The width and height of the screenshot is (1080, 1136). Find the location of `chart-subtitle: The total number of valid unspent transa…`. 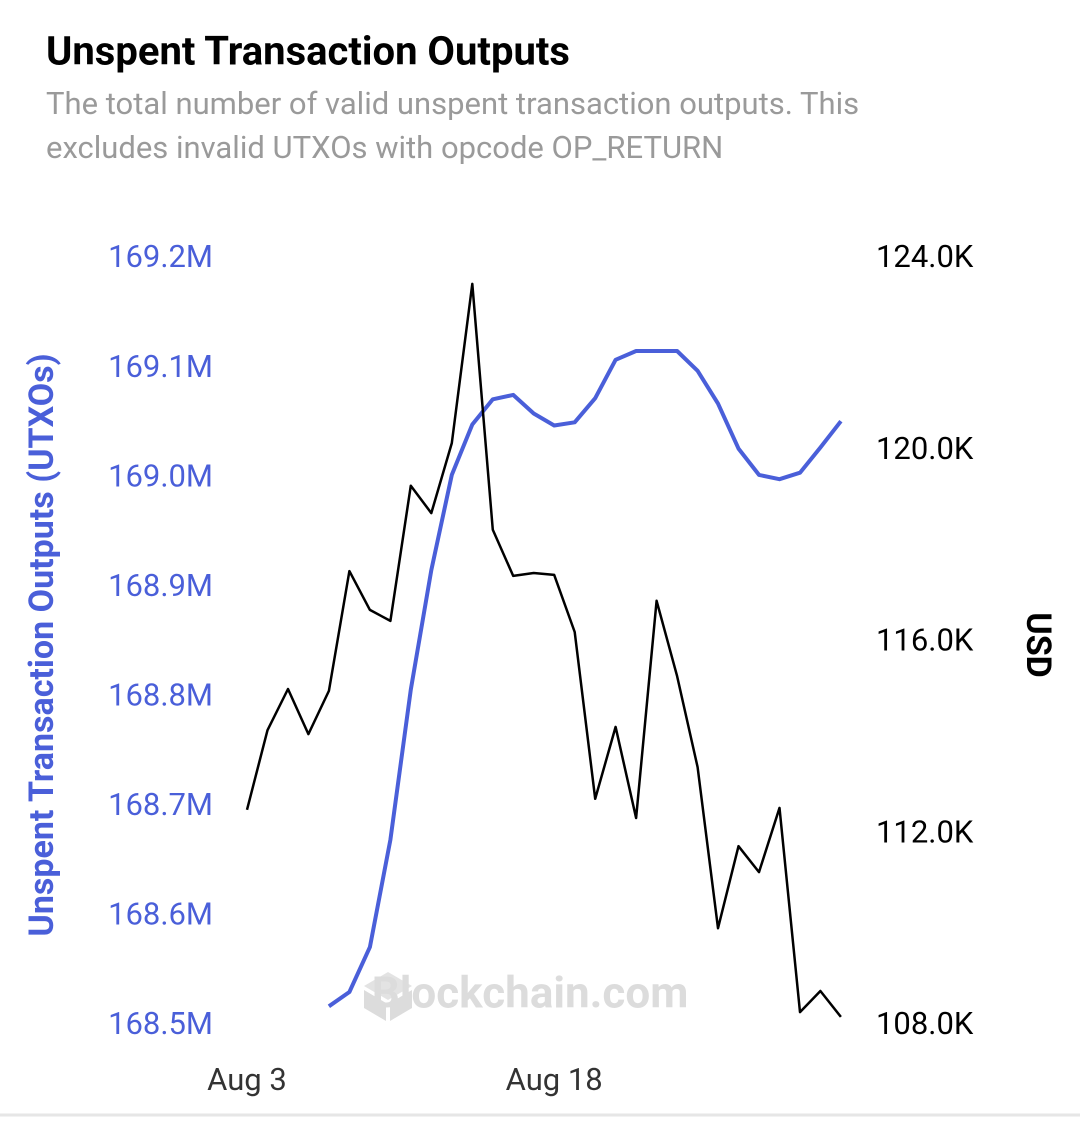

chart-subtitle: The total number of valid unspent transa… is located at coordinates (452, 125).